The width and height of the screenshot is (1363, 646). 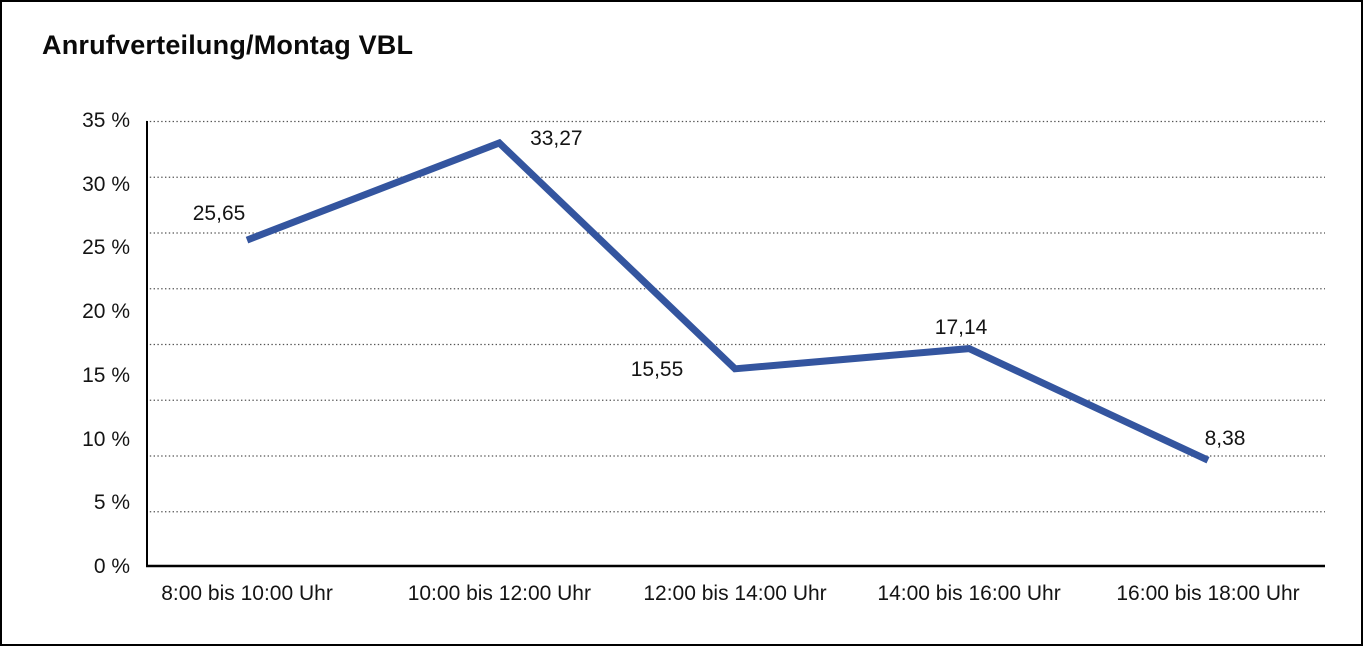 What do you see at coordinates (111, 503) in the screenshot?
I see `y-tick-label: 5 %` at bounding box center [111, 503].